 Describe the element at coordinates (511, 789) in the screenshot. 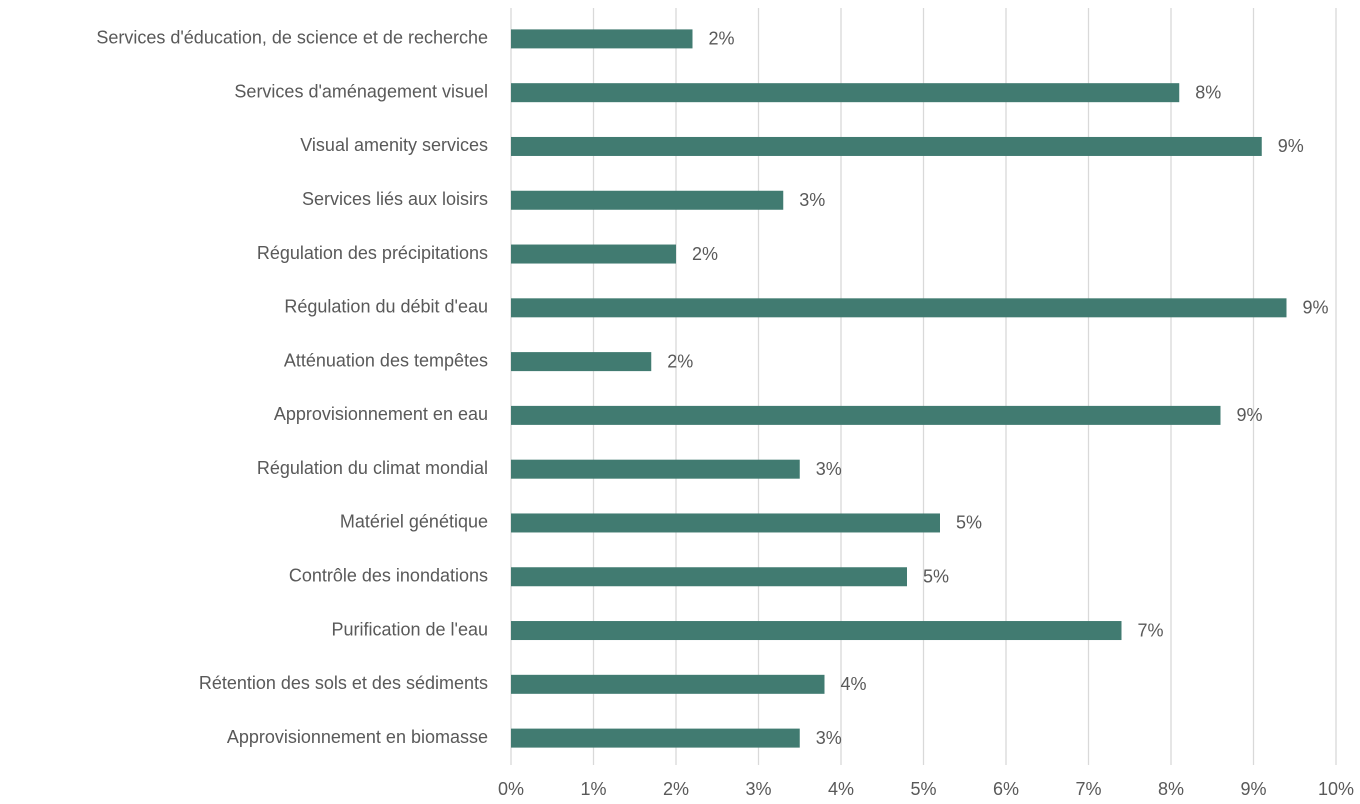

I see `x-tick-label: 0%` at that location.